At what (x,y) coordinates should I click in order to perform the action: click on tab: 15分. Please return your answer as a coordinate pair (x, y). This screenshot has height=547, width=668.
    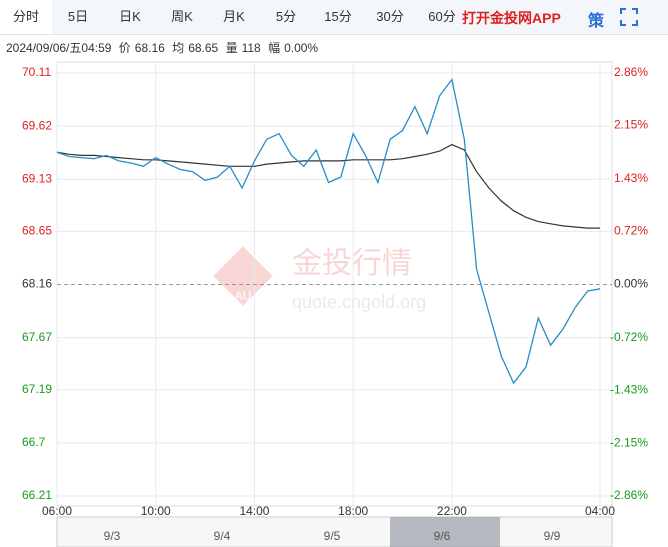
    Looking at the image, I should click on (338, 16).